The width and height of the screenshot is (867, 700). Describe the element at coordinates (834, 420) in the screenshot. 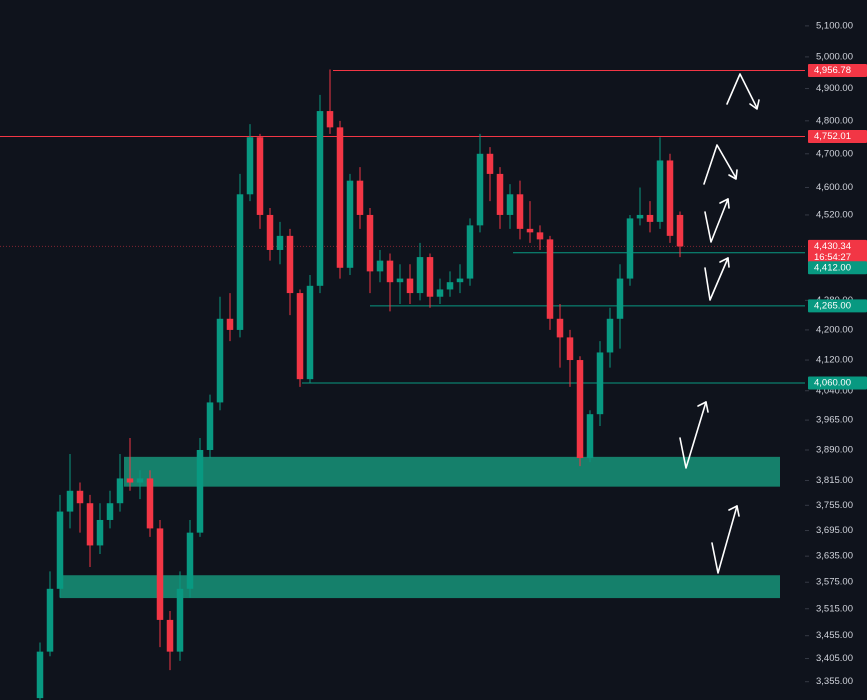

I see `y-tick-label: 3,965.00` at that location.